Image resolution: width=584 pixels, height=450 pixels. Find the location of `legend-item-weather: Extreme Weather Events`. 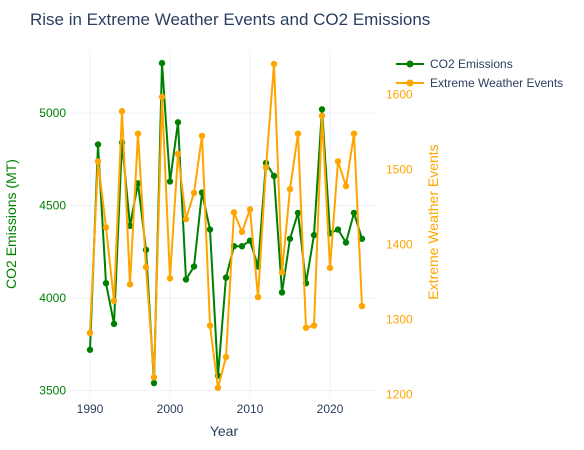

legend-item-weather: Extreme Weather Events is located at coordinates (479, 83).